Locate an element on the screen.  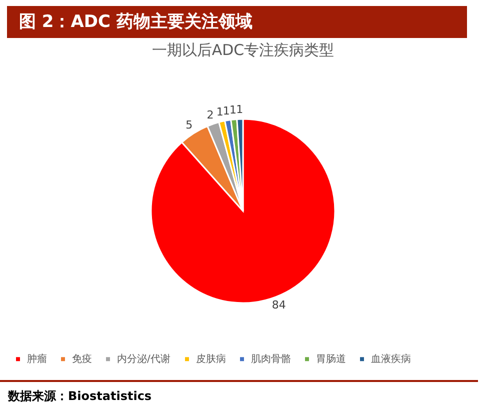
data-label: 2 is located at coordinates (210, 115).